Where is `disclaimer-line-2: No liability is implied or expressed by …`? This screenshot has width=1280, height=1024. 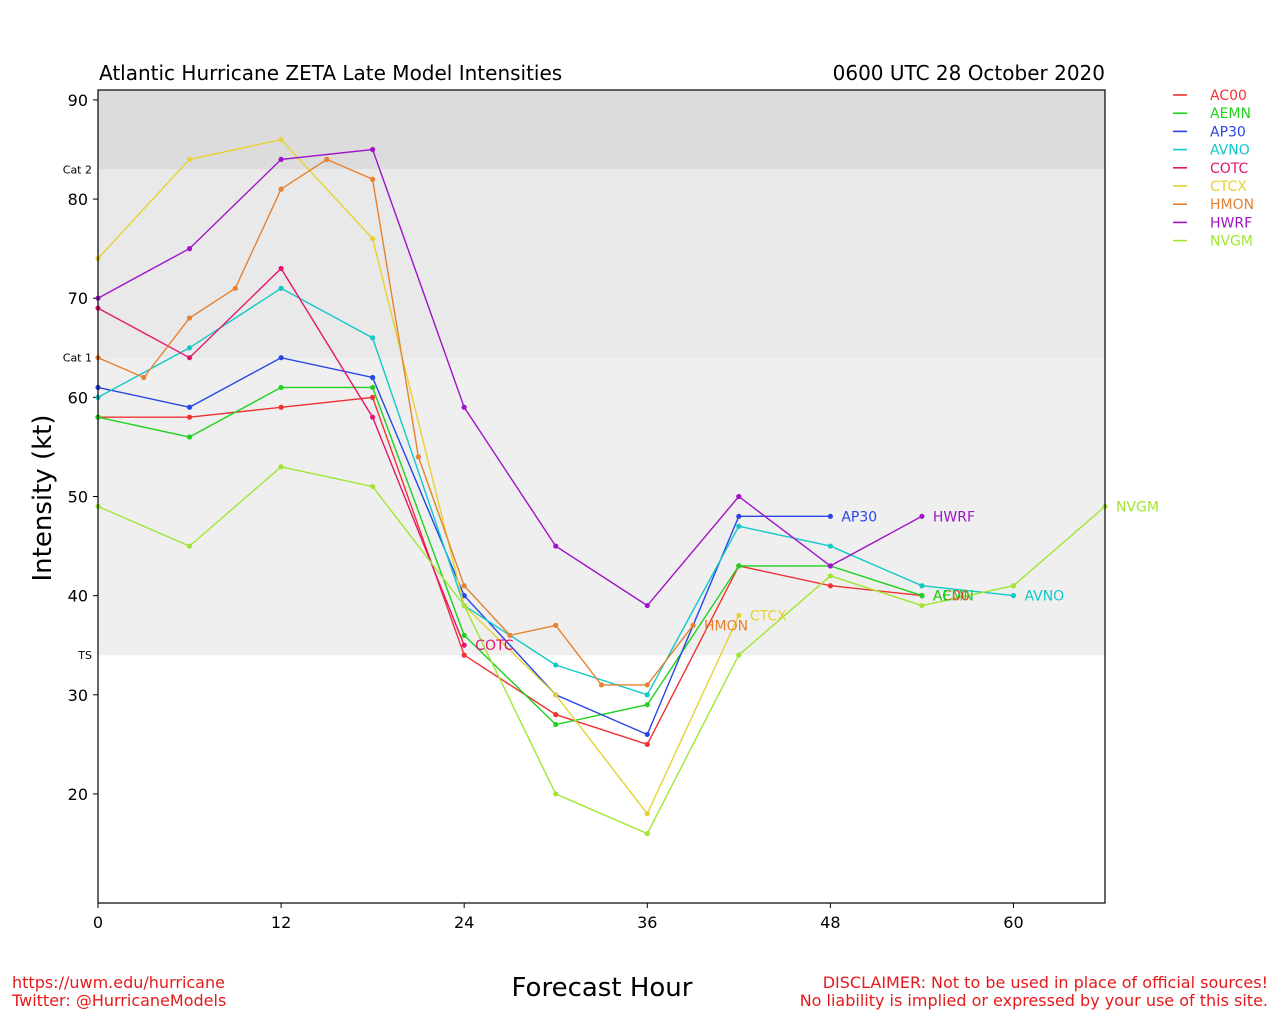 disclaimer-line-2: No liability is implied or expressed by … is located at coordinates (1033, 1000).